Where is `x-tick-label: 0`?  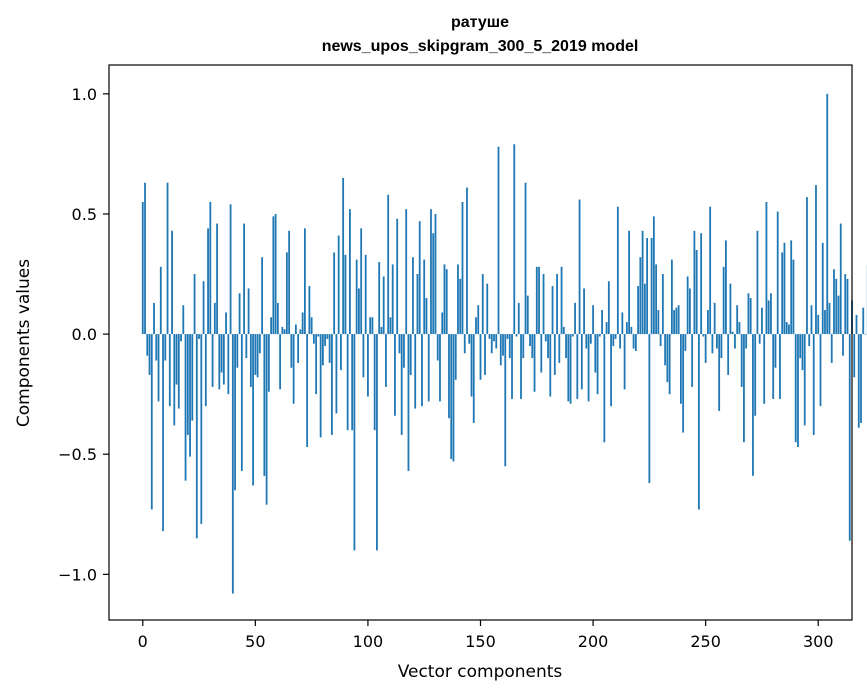 x-tick-label: 0 is located at coordinates (143, 641).